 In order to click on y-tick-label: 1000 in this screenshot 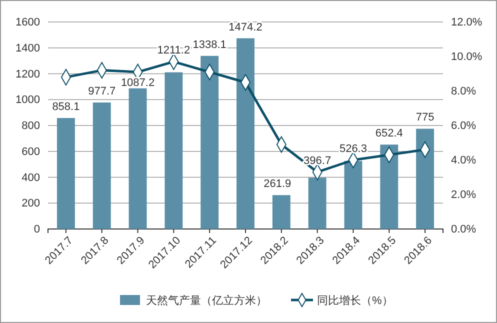, I will do `click(28, 100)`.